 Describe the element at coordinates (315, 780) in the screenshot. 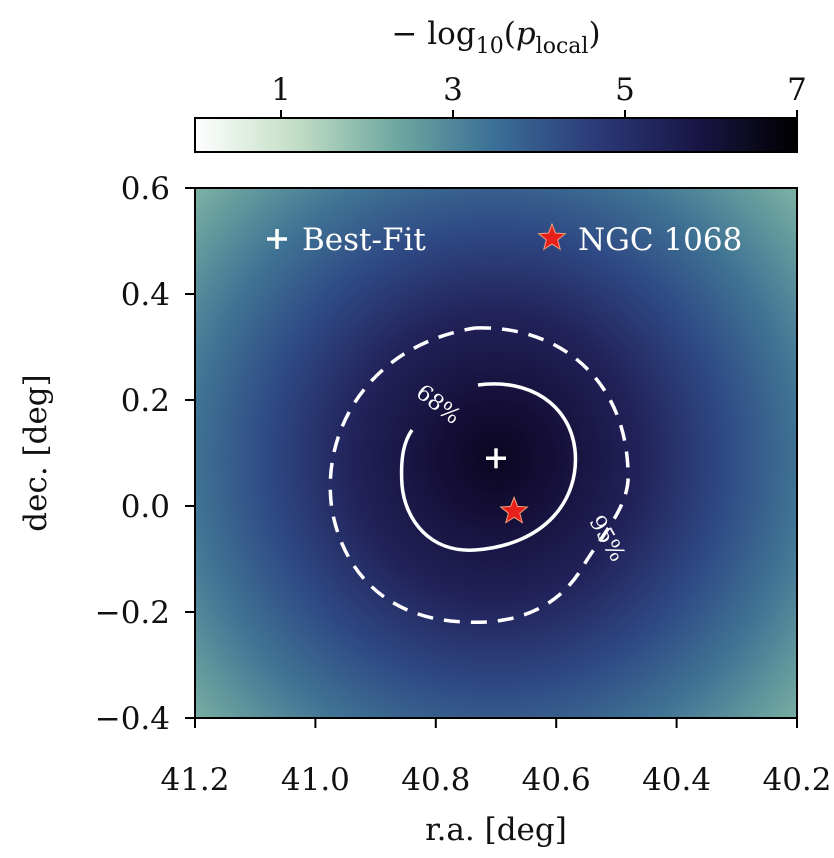

I see `x-tick-label: 41.0` at that location.